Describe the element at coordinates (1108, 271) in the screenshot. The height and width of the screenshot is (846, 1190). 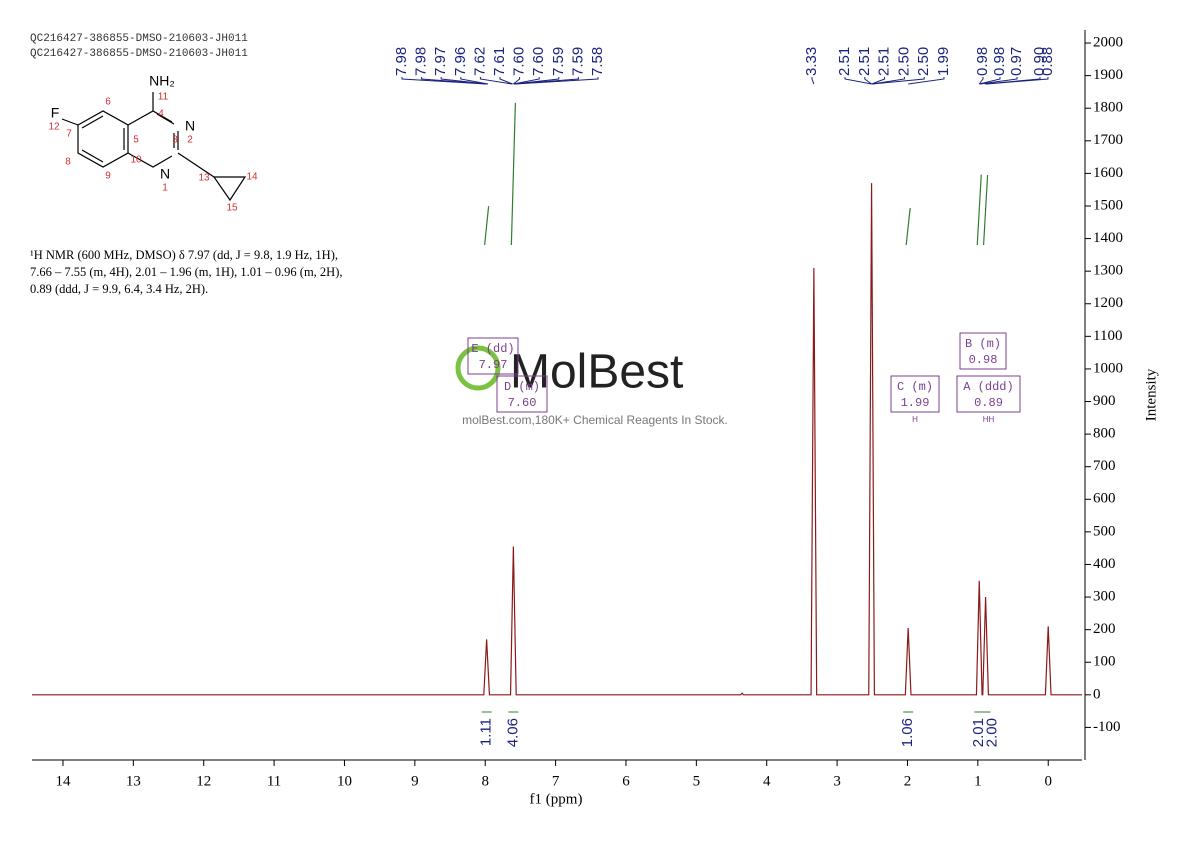
I see `y-tick-label: 1300` at that location.